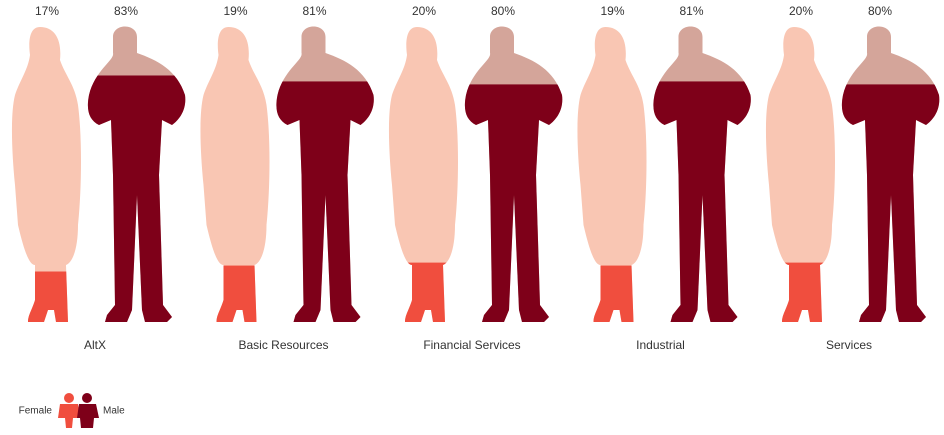  Describe the element at coordinates (660, 345) in the screenshot. I see `category-label: Industrial` at that location.